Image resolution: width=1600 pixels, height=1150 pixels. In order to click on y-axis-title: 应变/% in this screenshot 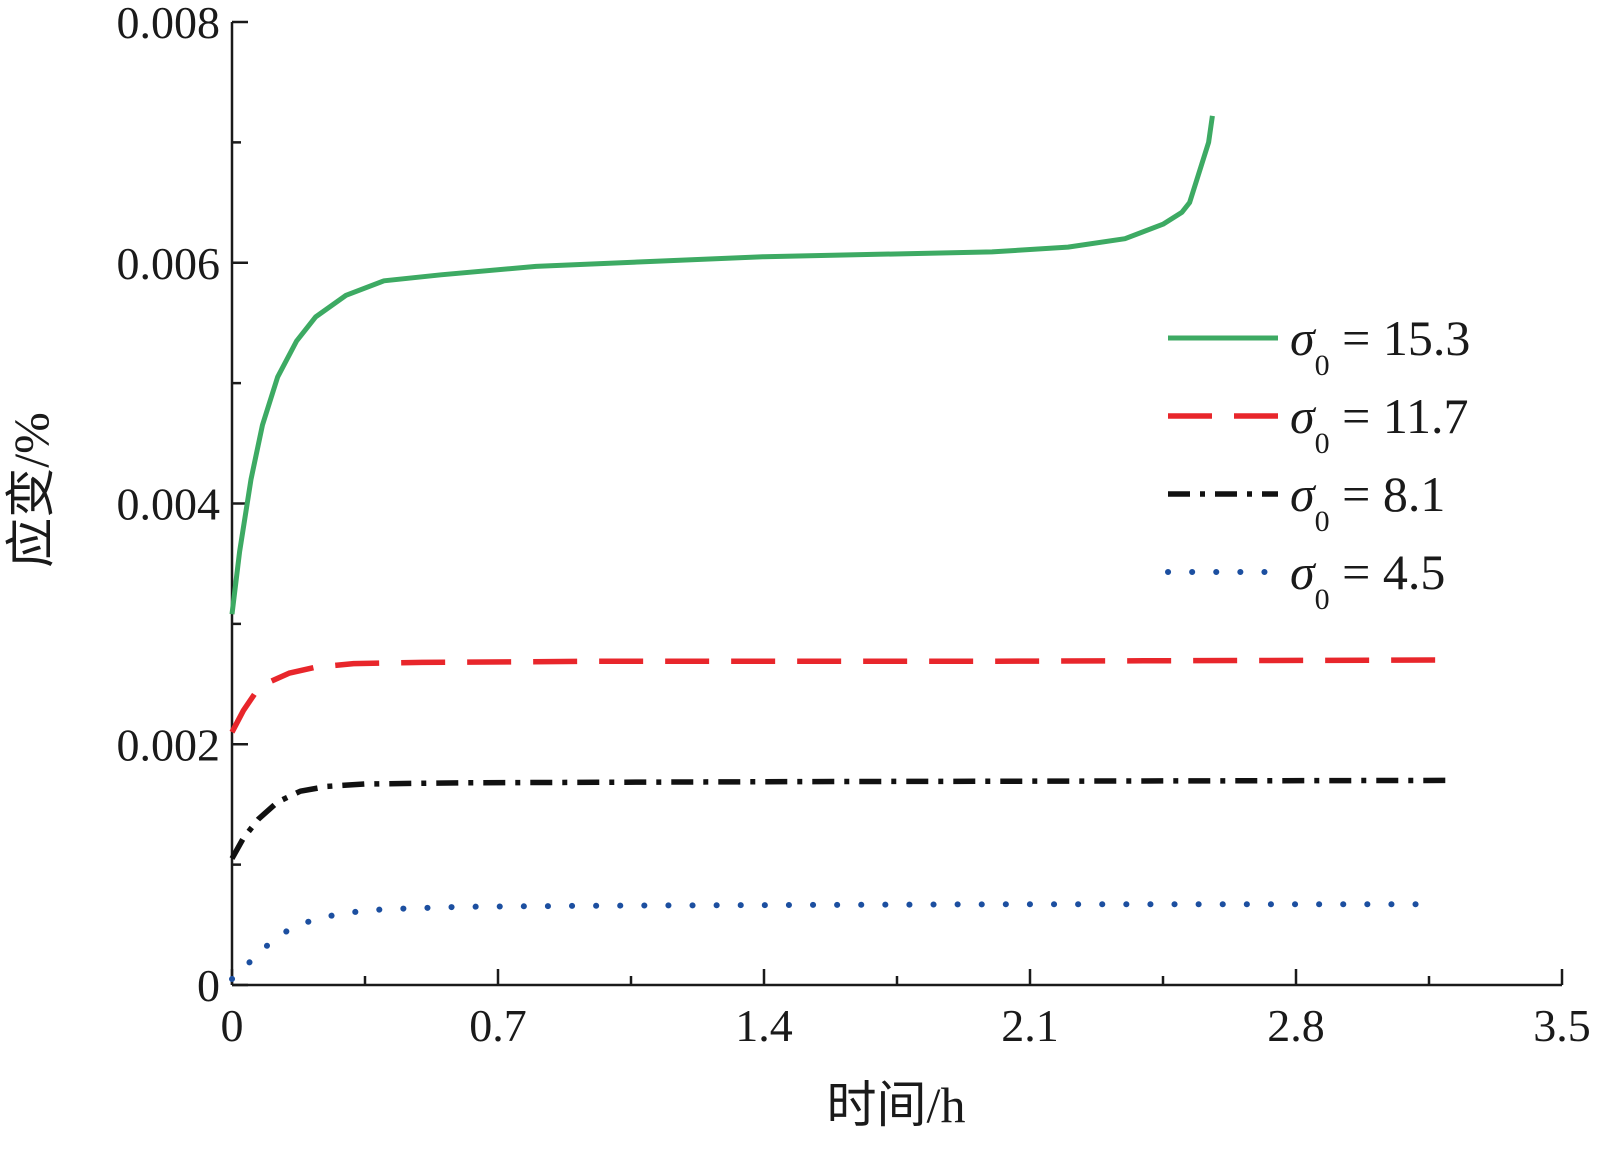, I will do `click(31, 490)`.